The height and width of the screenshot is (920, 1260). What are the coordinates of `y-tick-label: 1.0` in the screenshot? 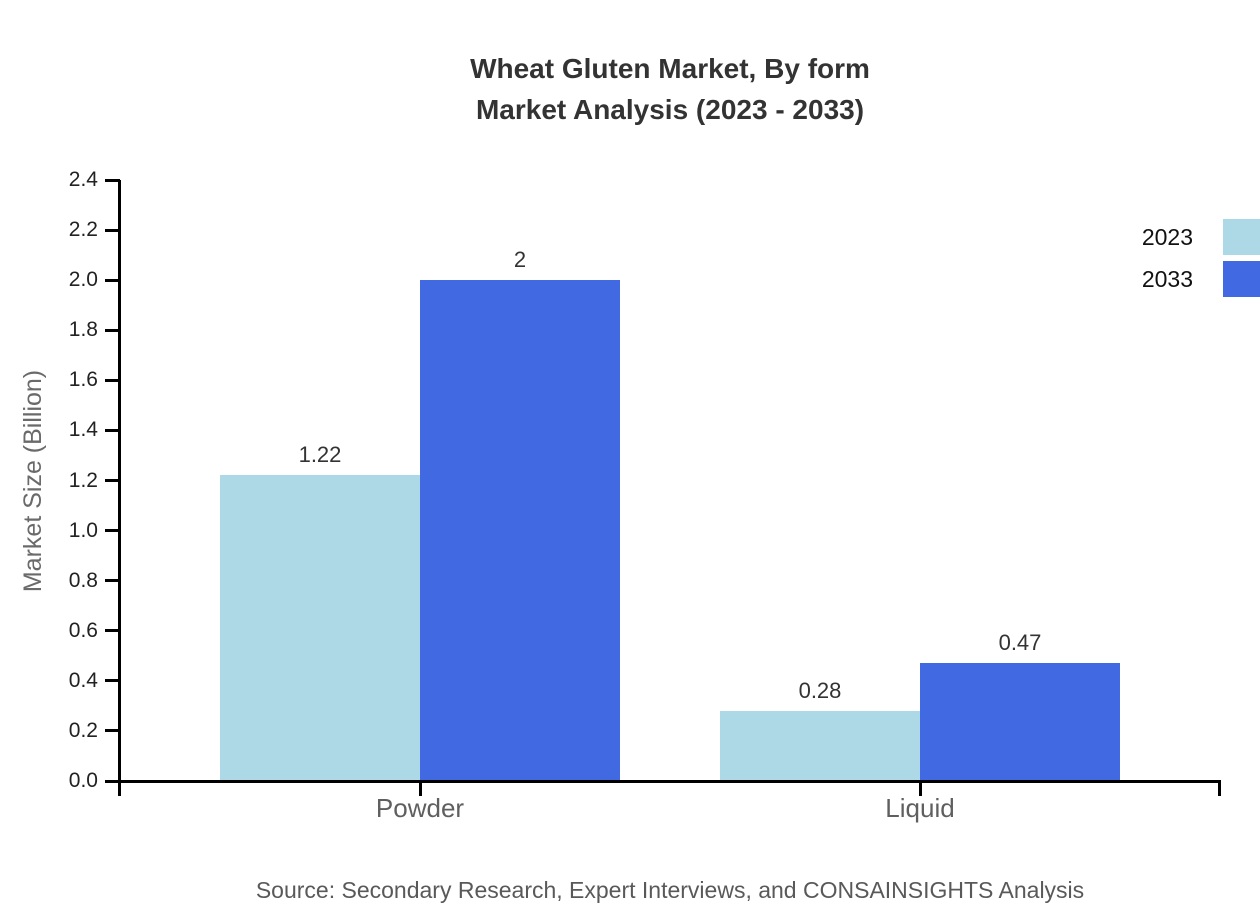 It's located at (83, 530).